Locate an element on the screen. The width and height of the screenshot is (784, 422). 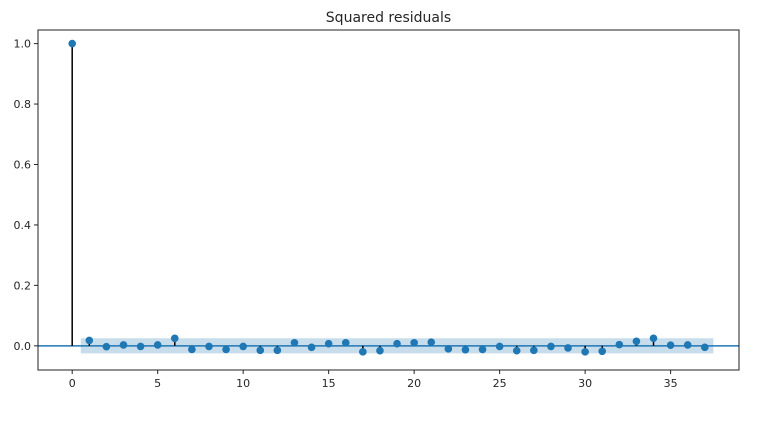
y-tick-label: 1.0 is located at coordinates (23, 44).